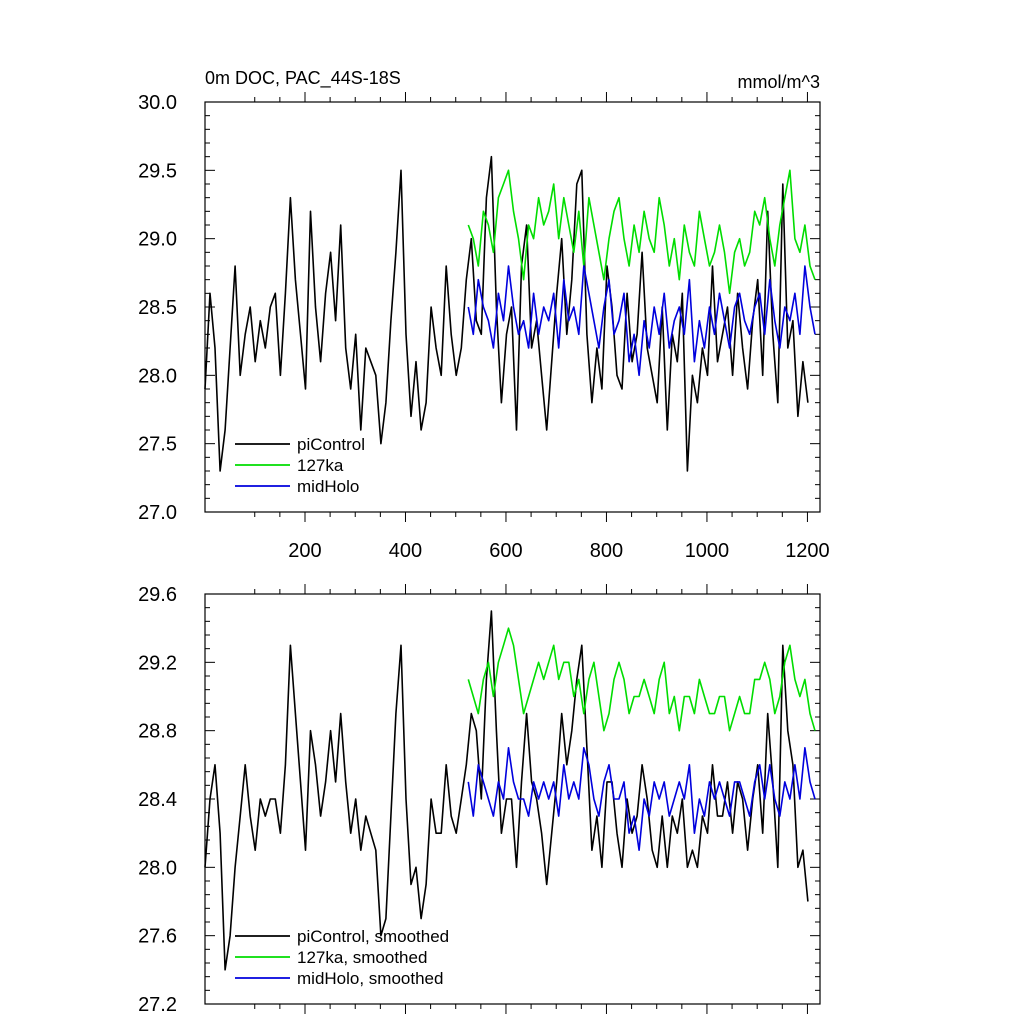 The width and height of the screenshot is (1024, 1024). I want to click on y-tick-label: 28.5, so click(157, 308).